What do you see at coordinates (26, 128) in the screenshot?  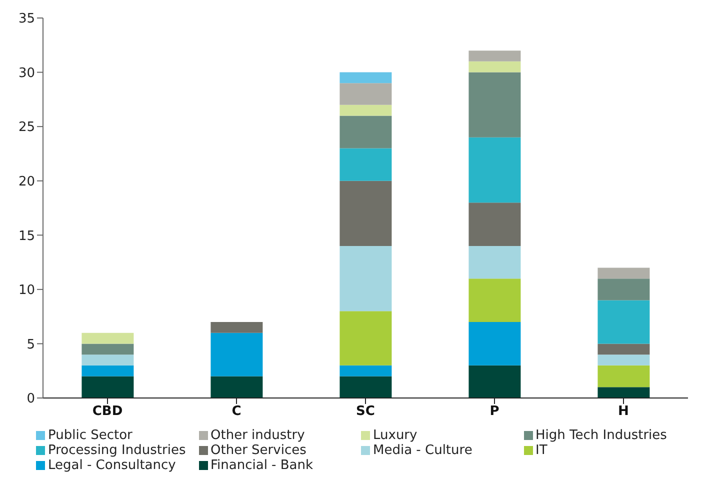 I see `y-tick-label: 25` at bounding box center [26, 128].